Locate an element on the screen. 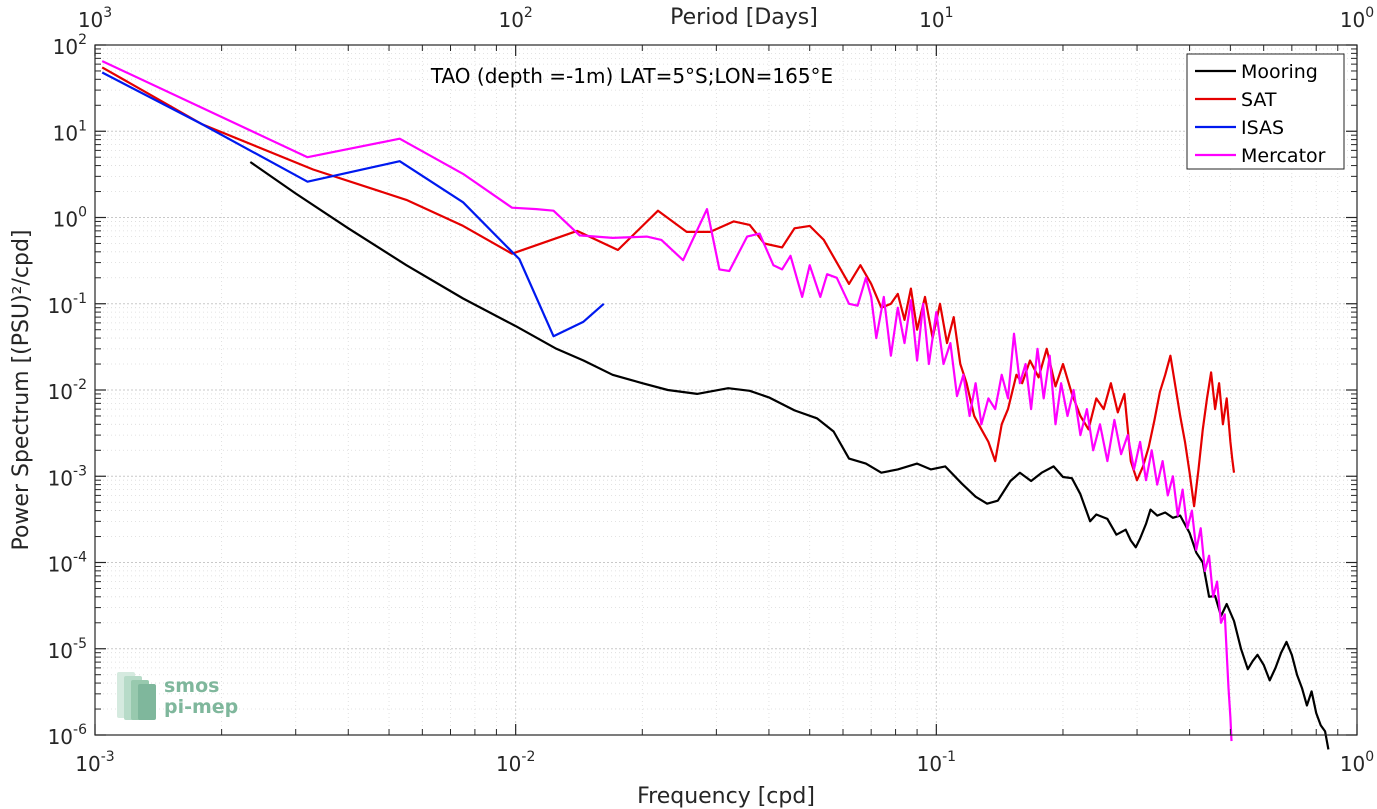  logo-line-1: smos is located at coordinates (191, 686).